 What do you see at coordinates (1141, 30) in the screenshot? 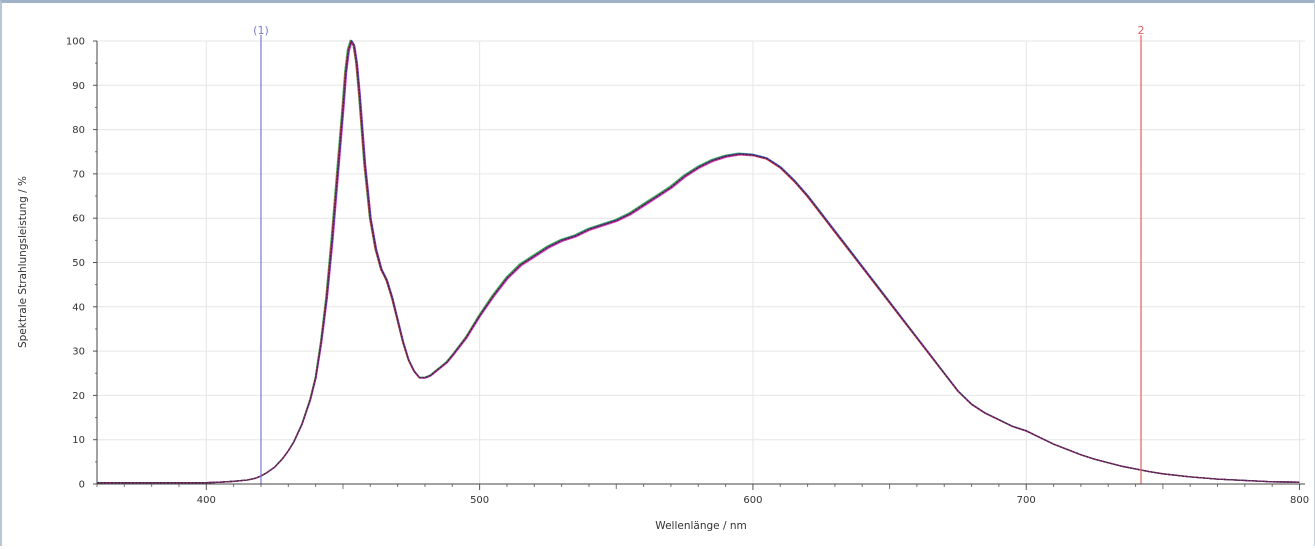
I see `cursor-label: 2` at bounding box center [1141, 30].